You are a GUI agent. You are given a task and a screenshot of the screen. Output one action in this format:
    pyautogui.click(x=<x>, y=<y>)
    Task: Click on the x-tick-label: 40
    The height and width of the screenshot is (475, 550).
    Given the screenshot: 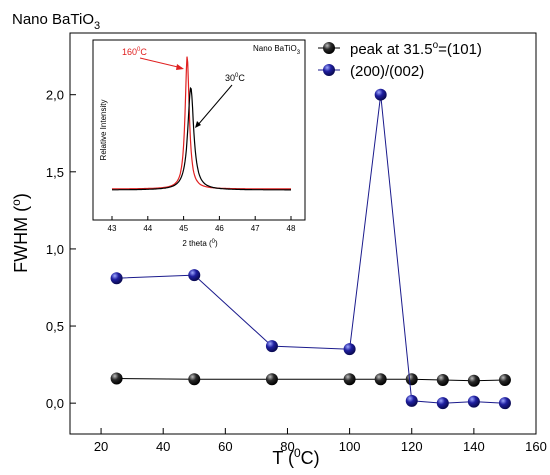 What is the action you would take?
    pyautogui.click(x=163, y=446)
    